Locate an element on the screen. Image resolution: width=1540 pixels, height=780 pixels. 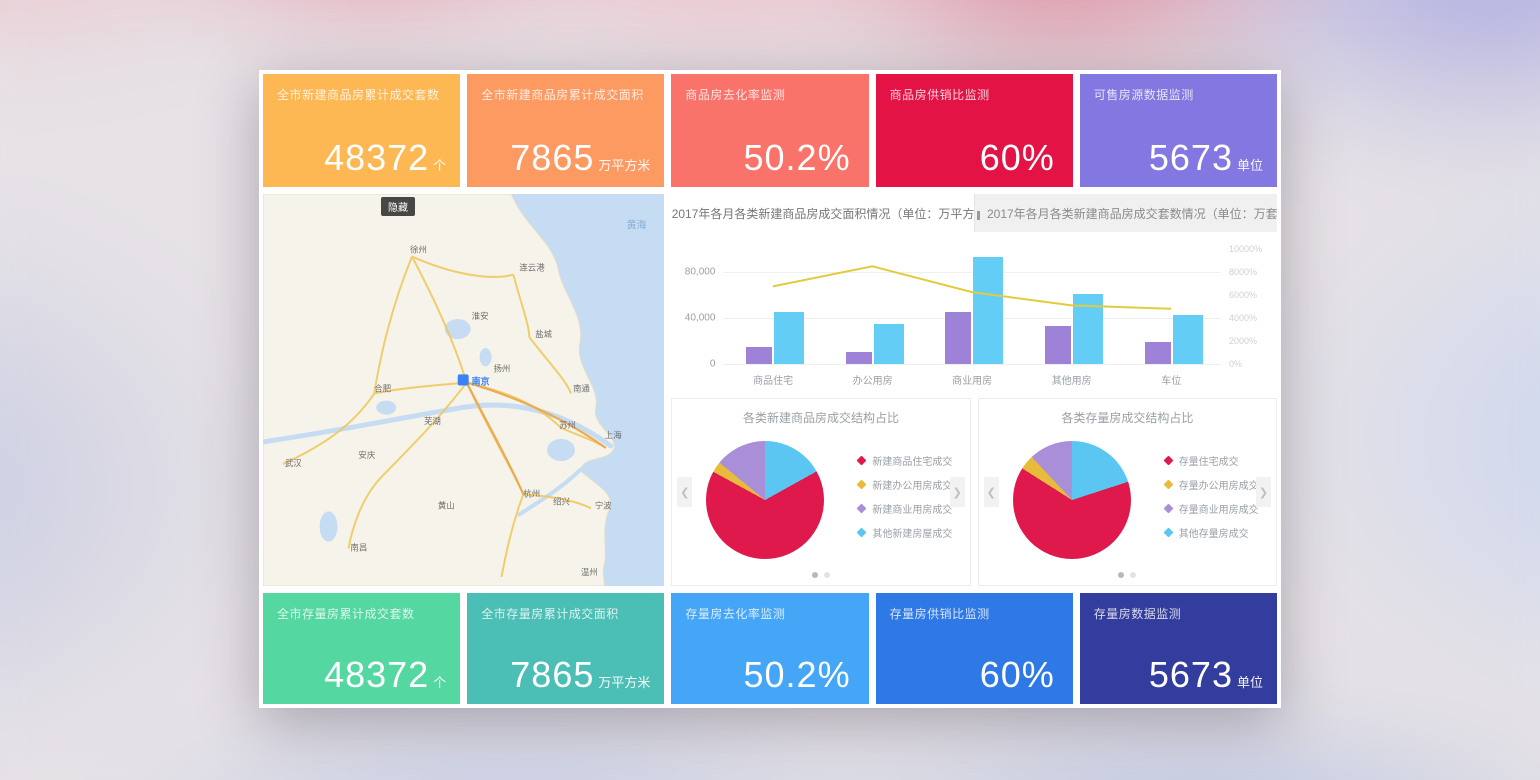
pie-title: 各类新建商品房成交结构占比 is located at coordinates (821, 418).